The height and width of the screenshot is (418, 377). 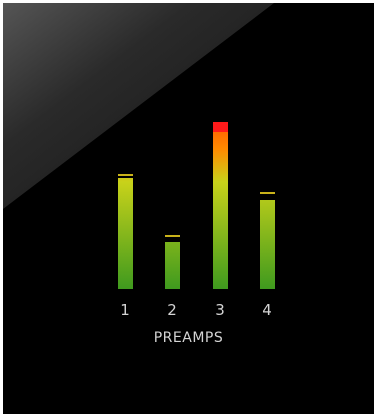 I want to click on channel-label-2: 2, so click(x=172, y=310).